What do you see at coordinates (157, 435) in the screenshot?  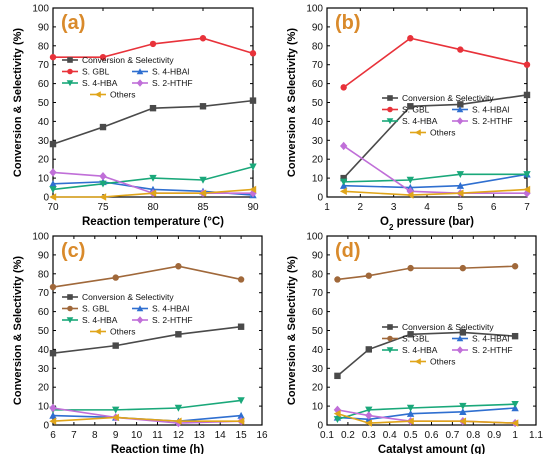 I see `x-tick-label: 11` at bounding box center [157, 435].